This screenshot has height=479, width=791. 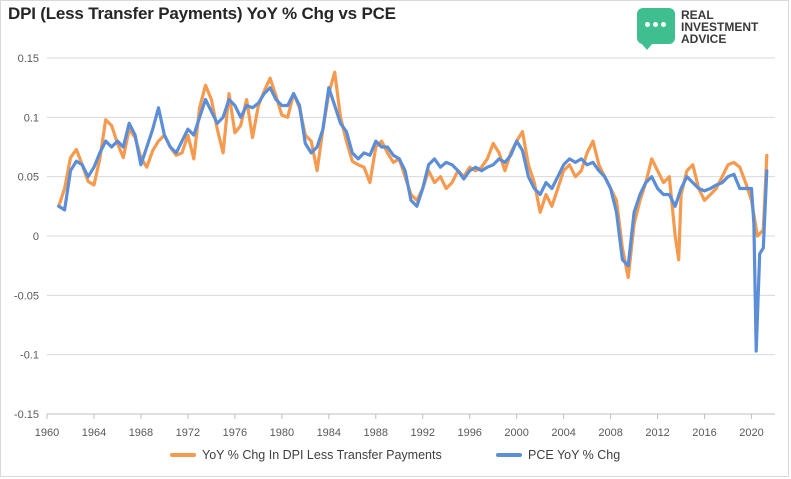 What do you see at coordinates (422, 433) in the screenshot?
I see `x-tick-label: 1992` at bounding box center [422, 433].